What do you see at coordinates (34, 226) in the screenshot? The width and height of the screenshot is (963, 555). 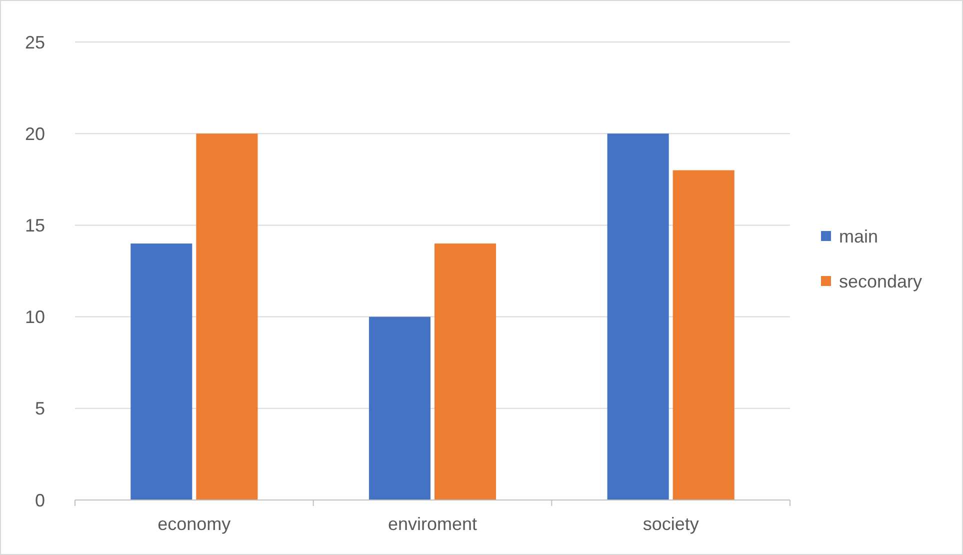 I see `y-tick-label: 15` at bounding box center [34, 226].